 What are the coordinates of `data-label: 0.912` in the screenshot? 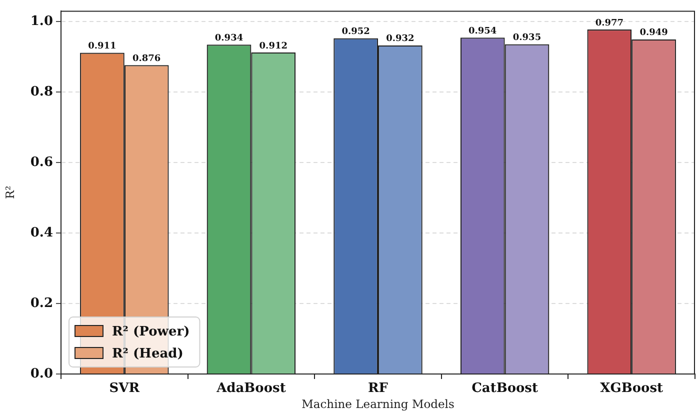 It's located at (273, 46).